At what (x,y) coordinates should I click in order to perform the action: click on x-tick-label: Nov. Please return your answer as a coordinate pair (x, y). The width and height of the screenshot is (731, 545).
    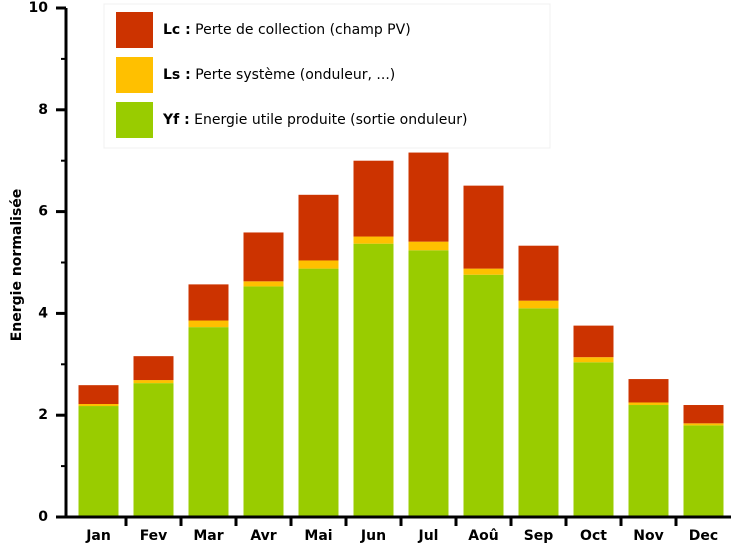
    Looking at the image, I should click on (648, 536).